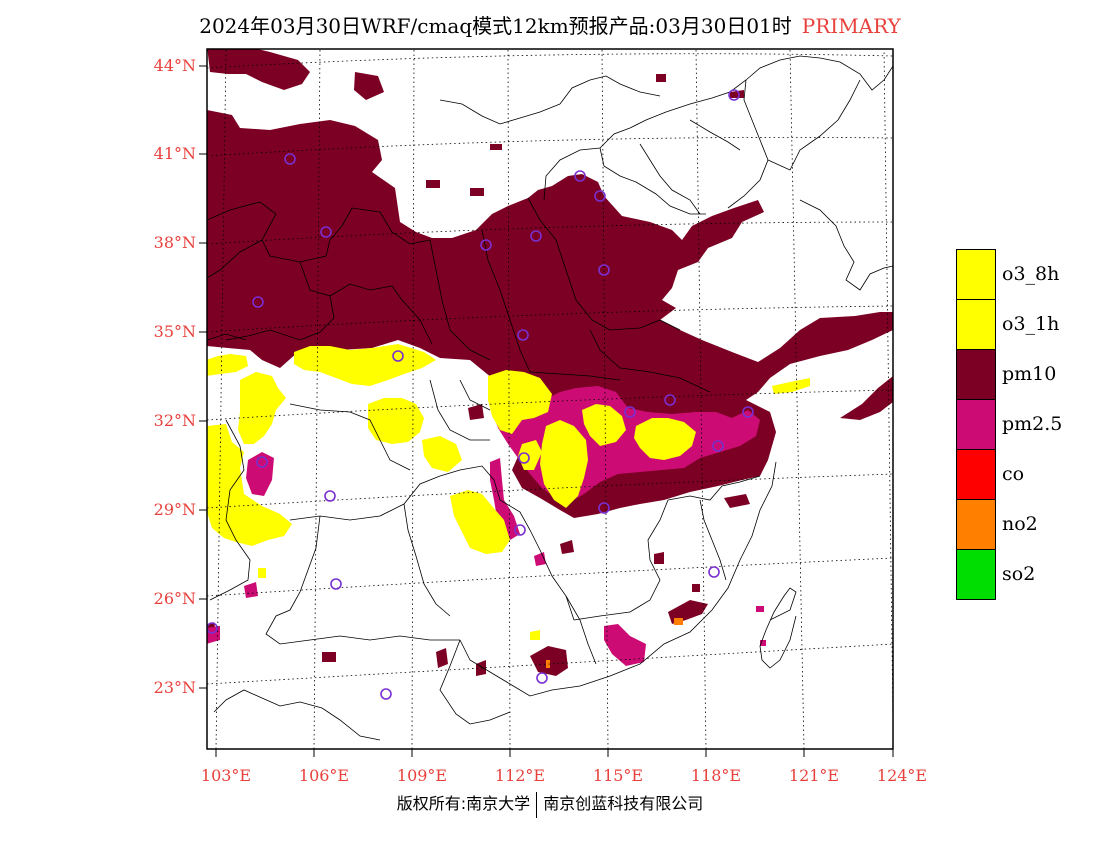 This screenshot has width=1100, height=850. What do you see at coordinates (716, 775) in the screenshot?
I see `lon-label-118: 118°E` at bounding box center [716, 775].